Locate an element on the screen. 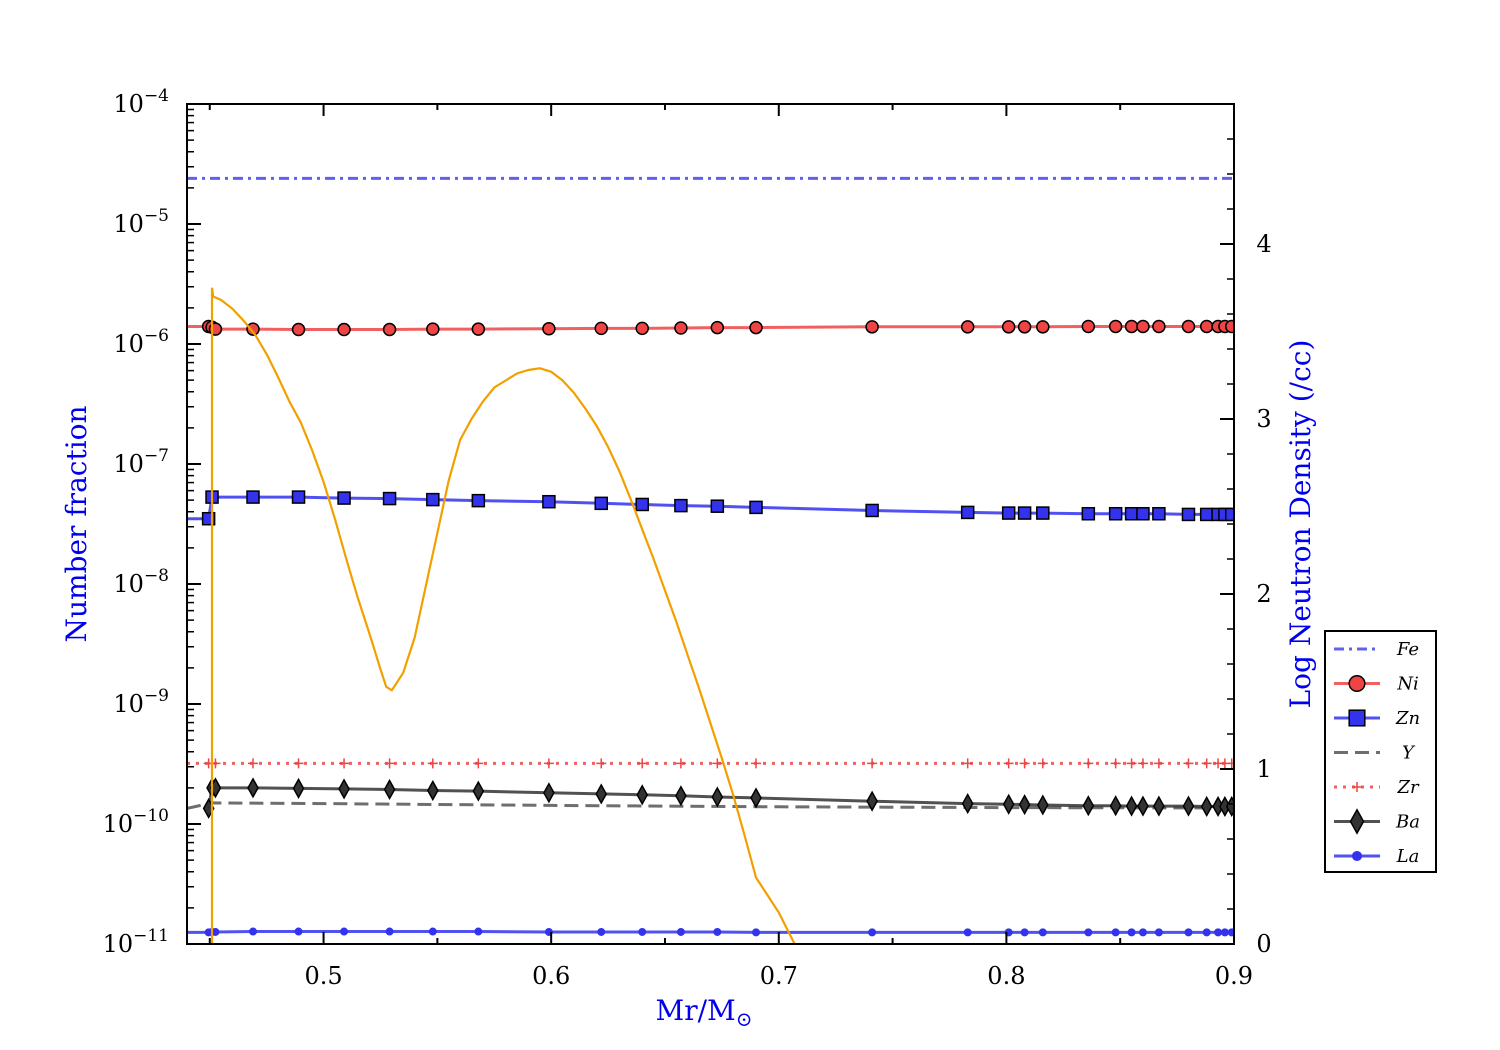  legend-item-fe: Fe is located at coordinates (1376, 649).